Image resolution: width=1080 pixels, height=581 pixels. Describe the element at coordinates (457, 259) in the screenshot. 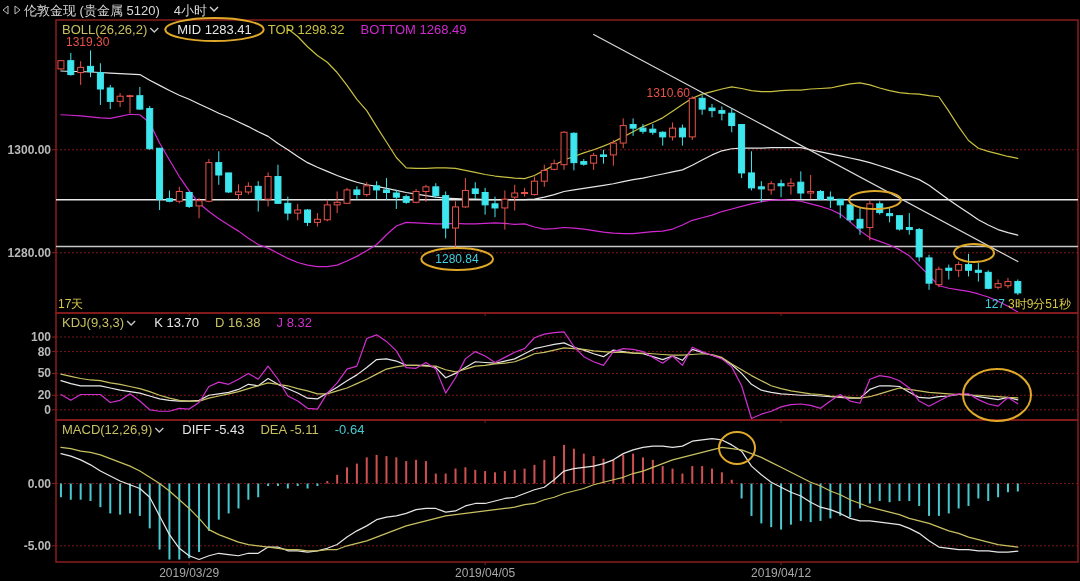

I see `annotation: 1280.84` at that location.